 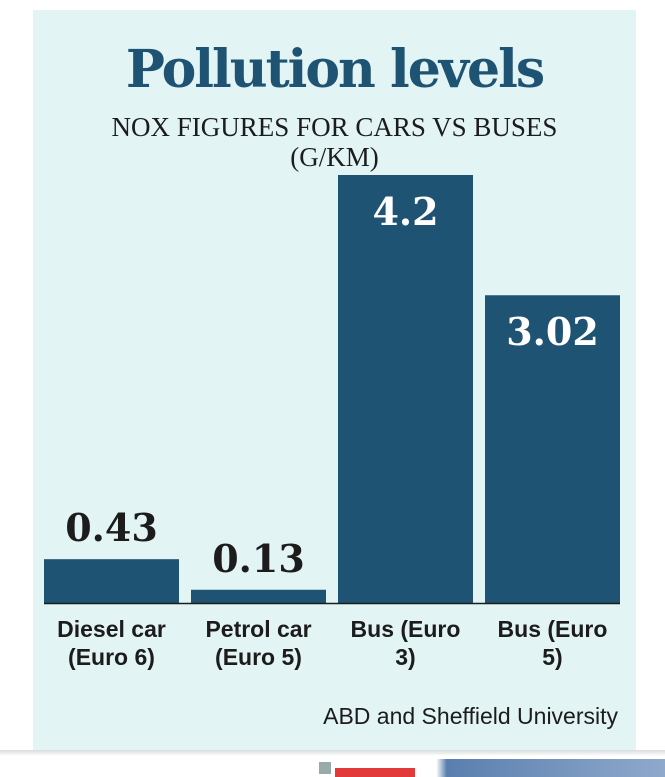 What do you see at coordinates (375, 772) in the screenshot?
I see `ad-logo-text` at bounding box center [375, 772].